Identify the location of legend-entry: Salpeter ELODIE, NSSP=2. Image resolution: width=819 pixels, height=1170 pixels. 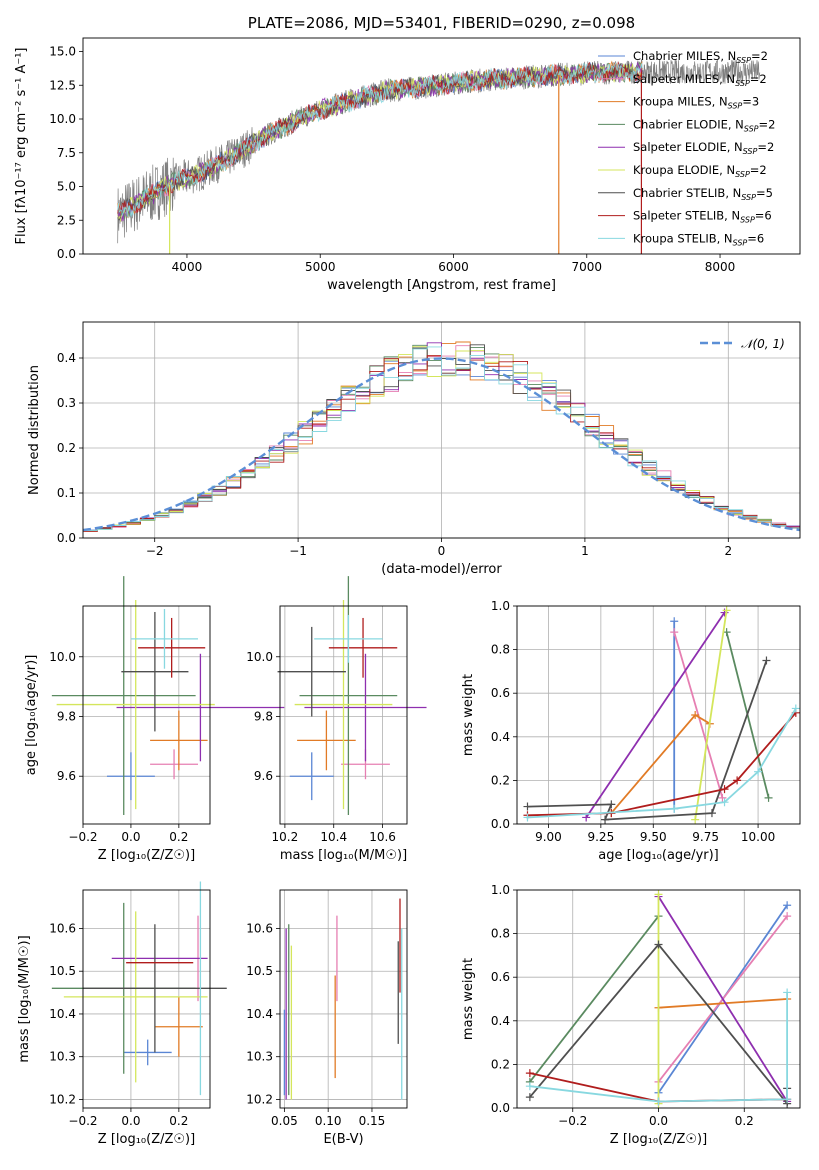
(703, 148).